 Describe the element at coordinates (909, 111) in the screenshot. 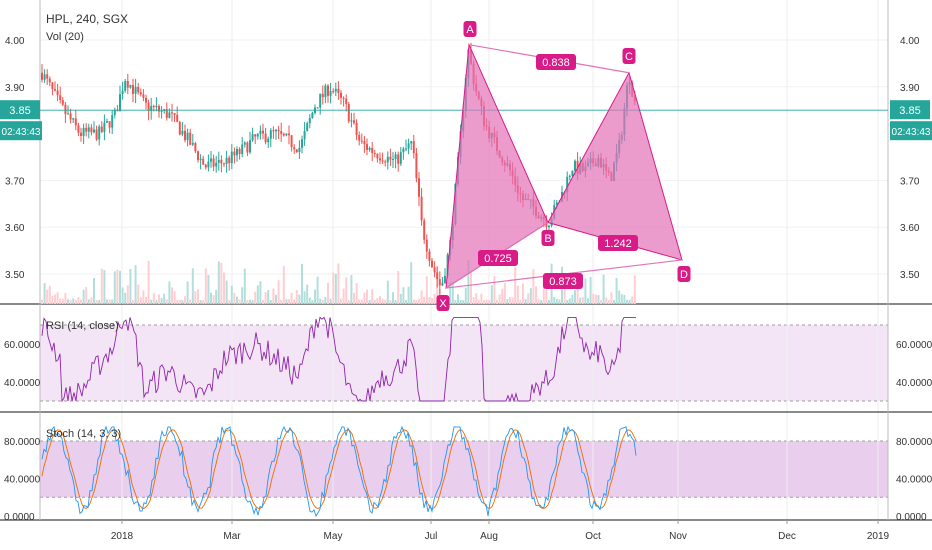

I see `last-price-right: 3.85` at that location.